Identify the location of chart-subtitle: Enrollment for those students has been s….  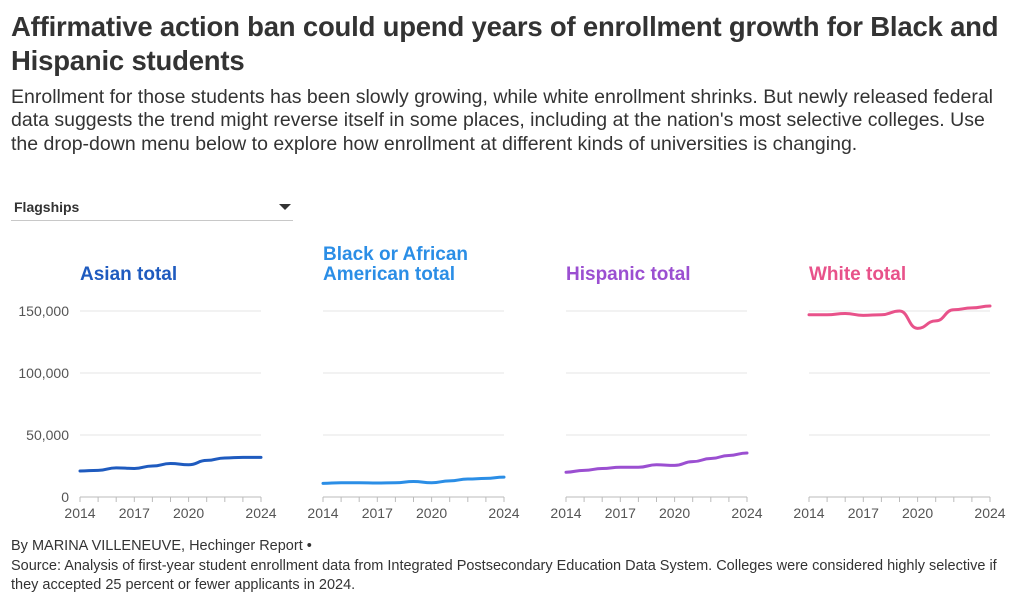
(502, 120).